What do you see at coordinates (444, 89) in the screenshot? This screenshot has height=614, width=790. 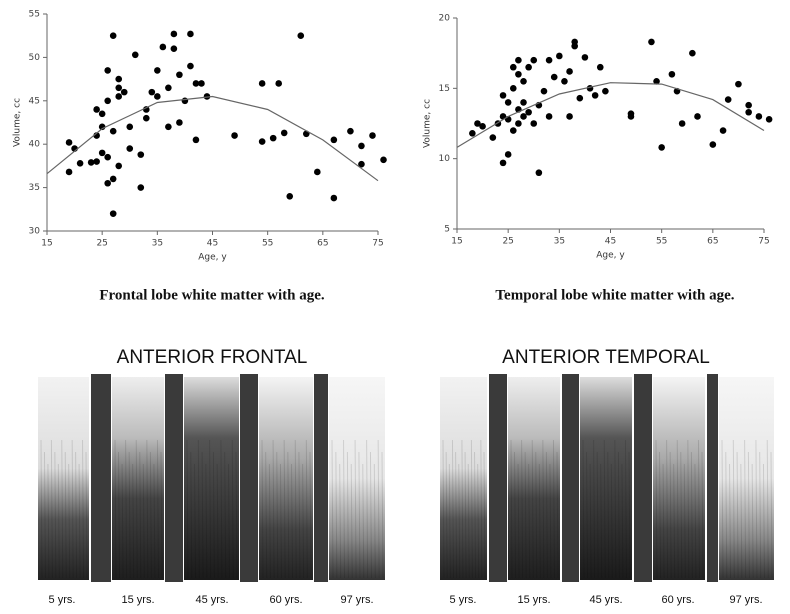 I see `y-tick-label: 15` at bounding box center [444, 89].